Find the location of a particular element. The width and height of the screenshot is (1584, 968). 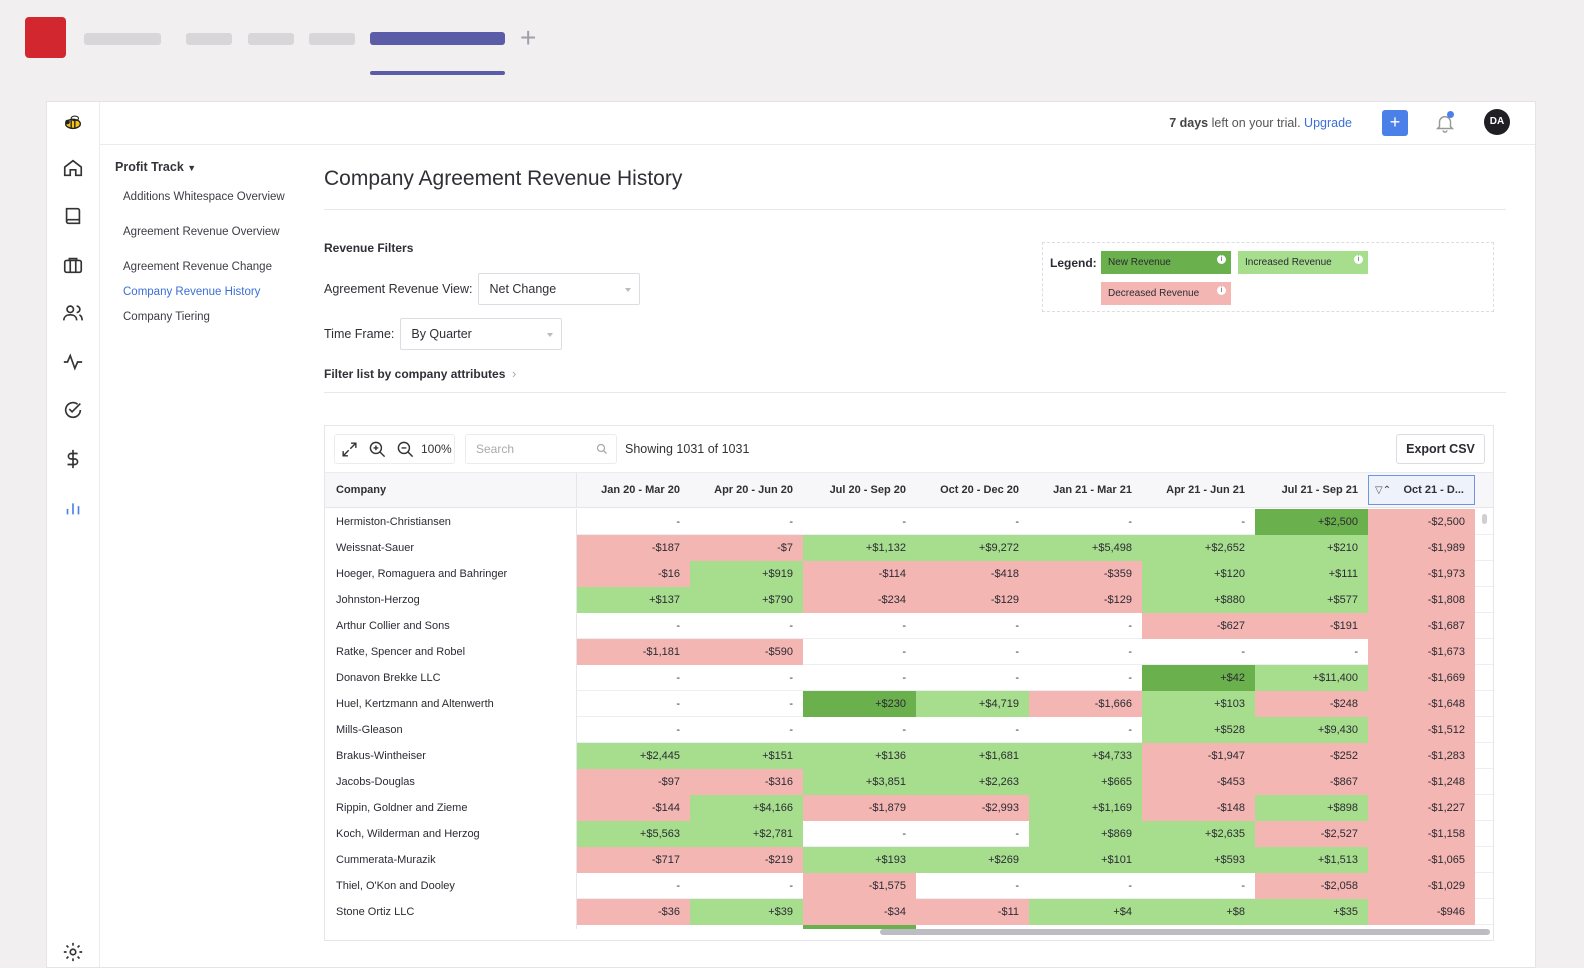

column-header: Jan 20 - Mar 20 is located at coordinates (640, 490).